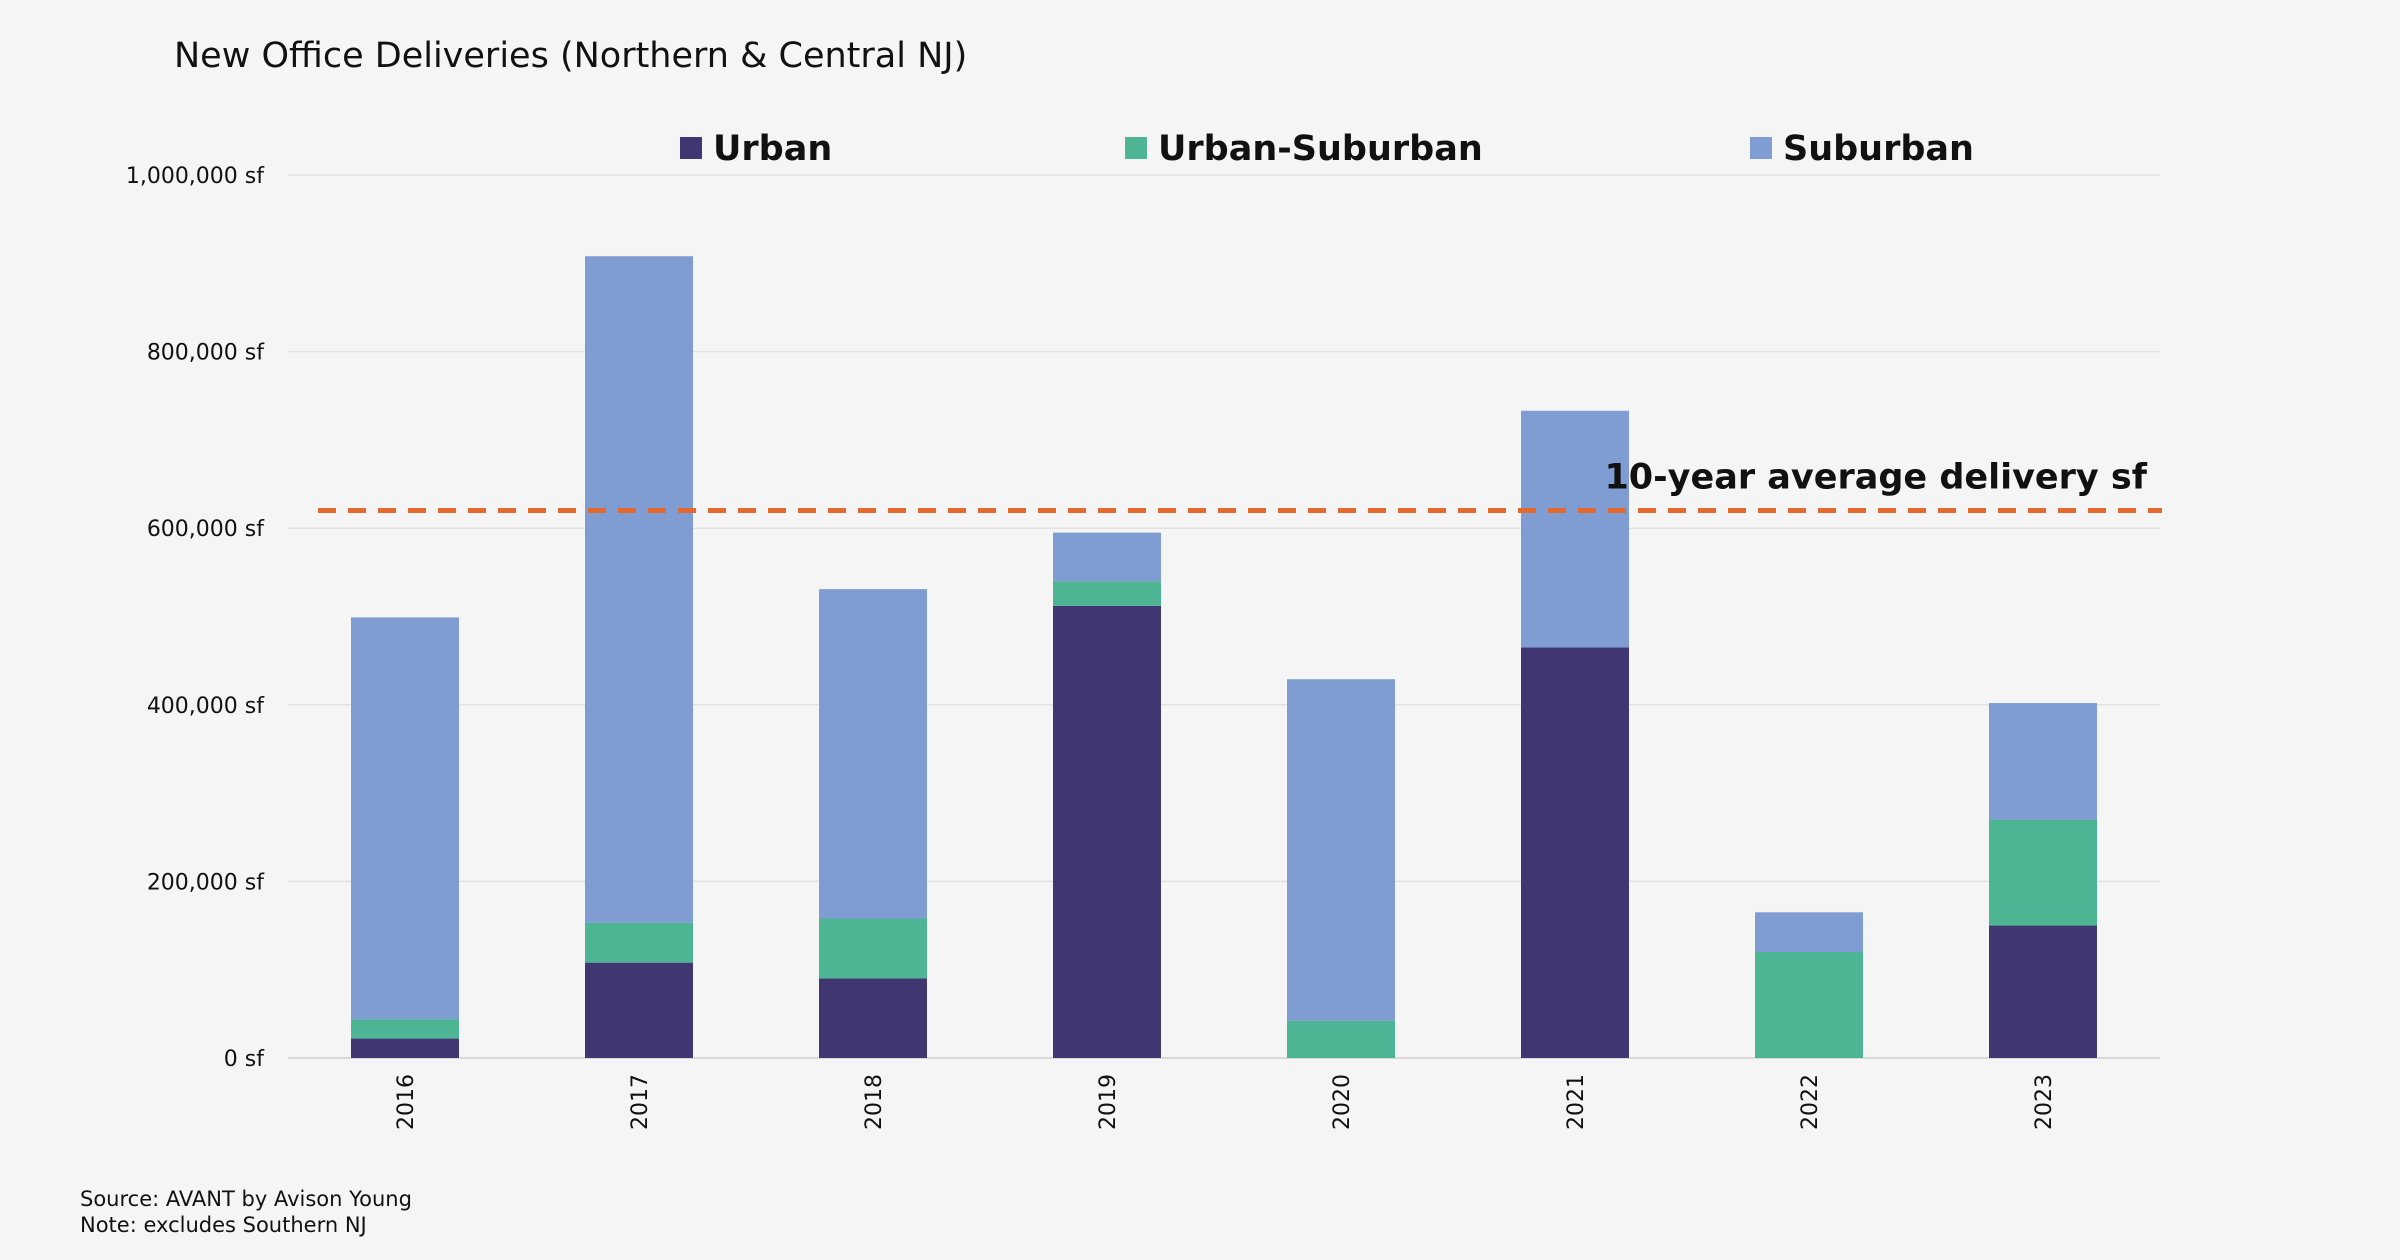 This screenshot has height=1260, width=2400. I want to click on x-tick-label: 2021, so click(1576, 1102).